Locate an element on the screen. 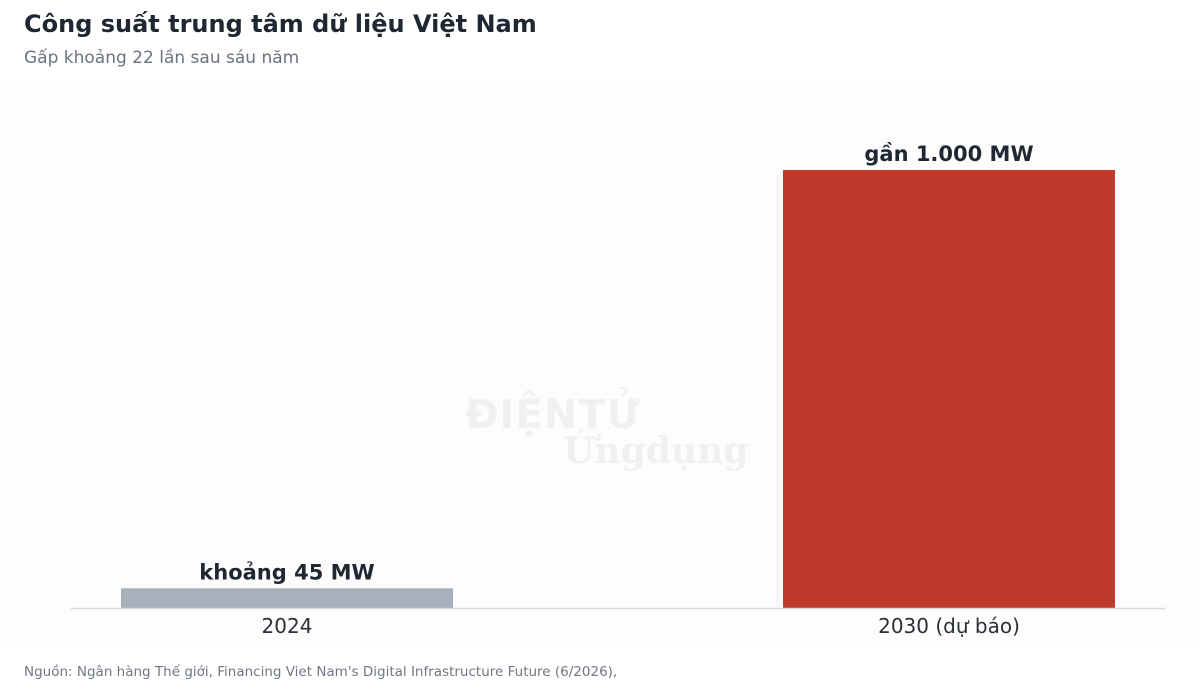 The image size is (1200, 693). x-tick-label-0: 2024 is located at coordinates (287, 626).